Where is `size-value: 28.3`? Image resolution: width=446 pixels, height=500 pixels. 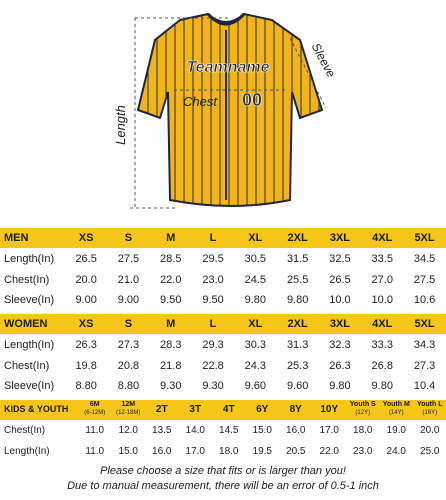 size-value: 28.3 is located at coordinates (171, 345).